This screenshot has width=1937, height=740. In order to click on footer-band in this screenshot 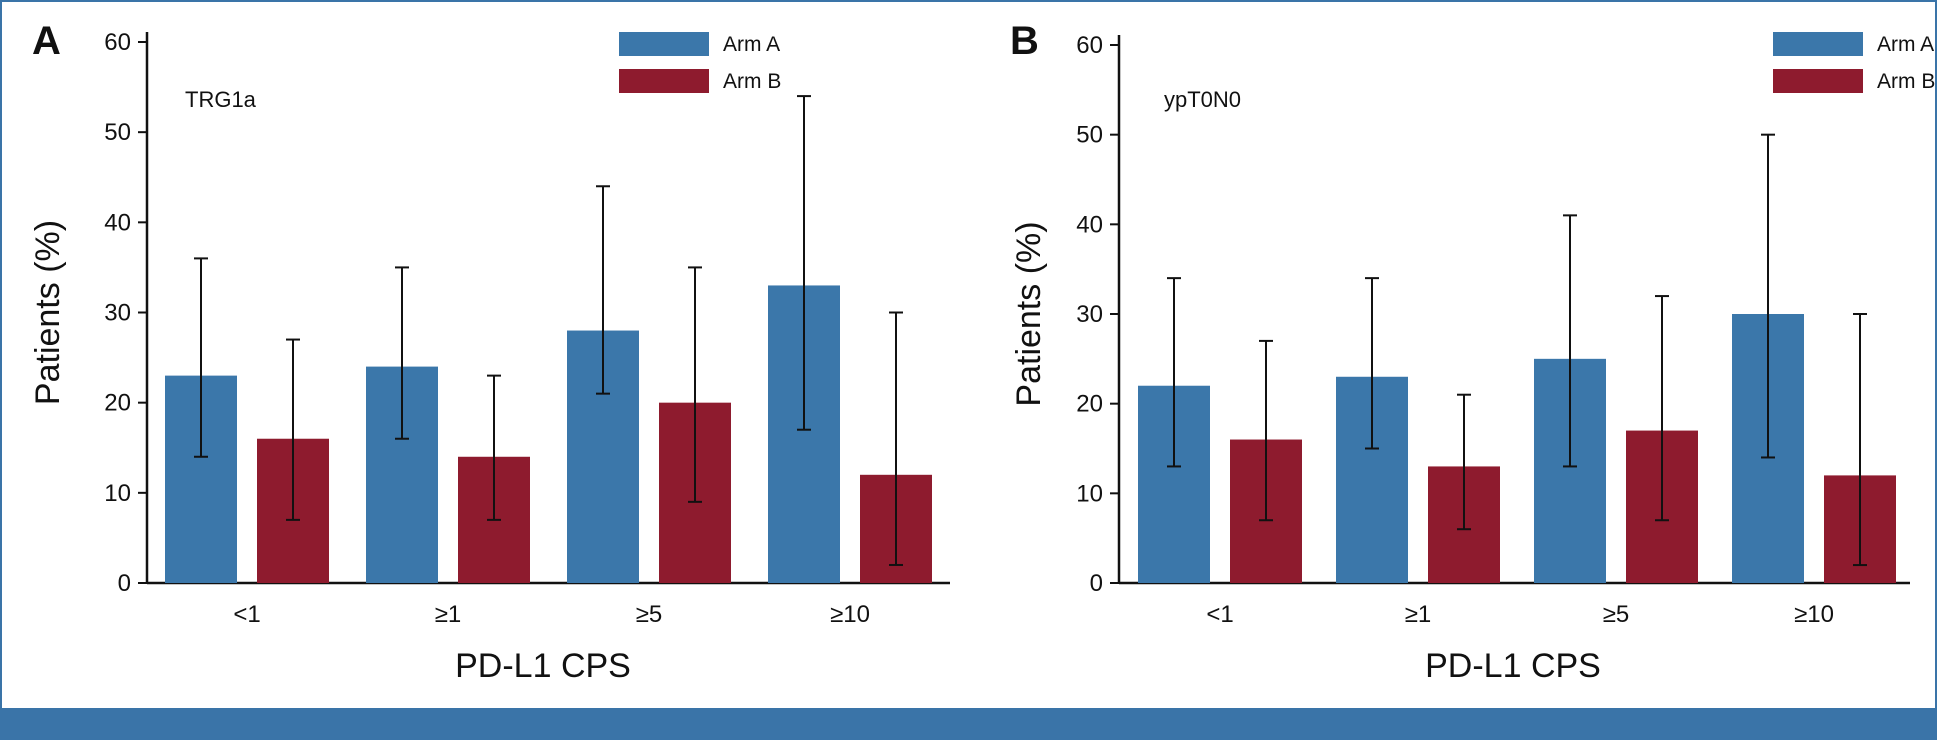, I will do `click(968, 723)`.